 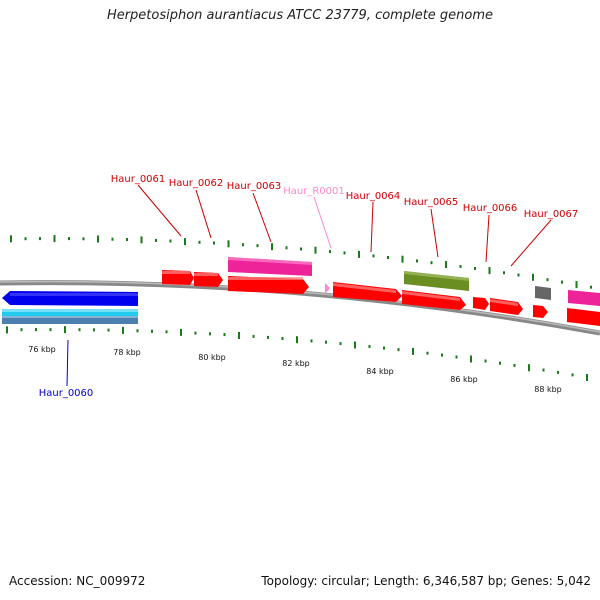 I want to click on scale-label: 76 kbp, so click(x=42, y=349).